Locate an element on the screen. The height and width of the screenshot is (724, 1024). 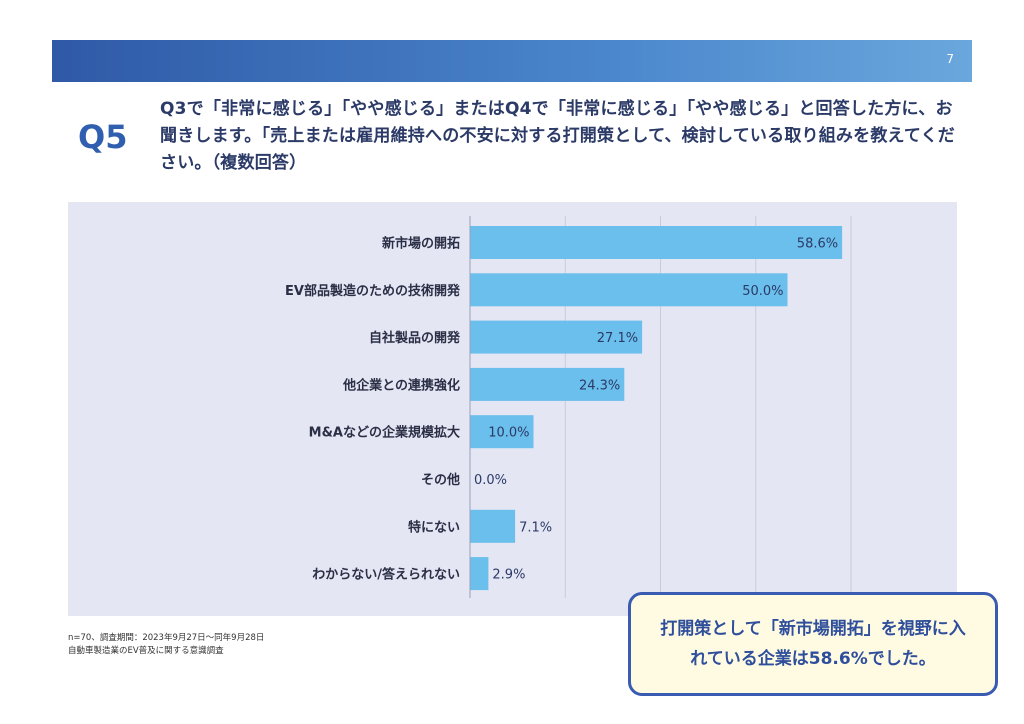
page-number: 7 is located at coordinates (950, 59).